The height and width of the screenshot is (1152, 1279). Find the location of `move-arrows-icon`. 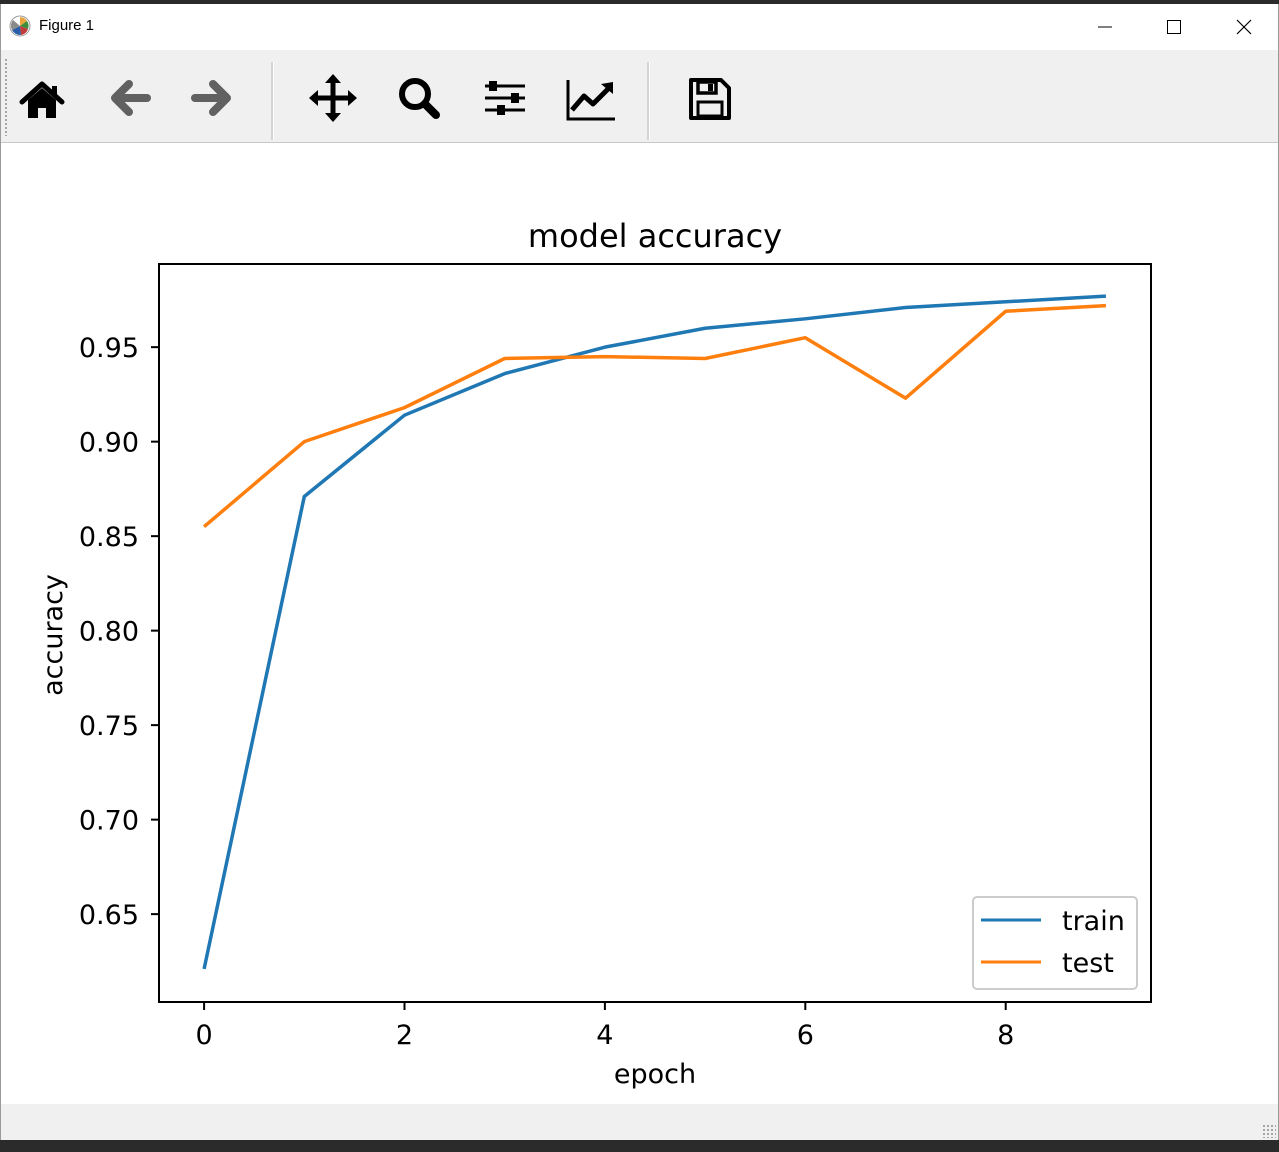

move-arrows-icon is located at coordinates (333, 98).